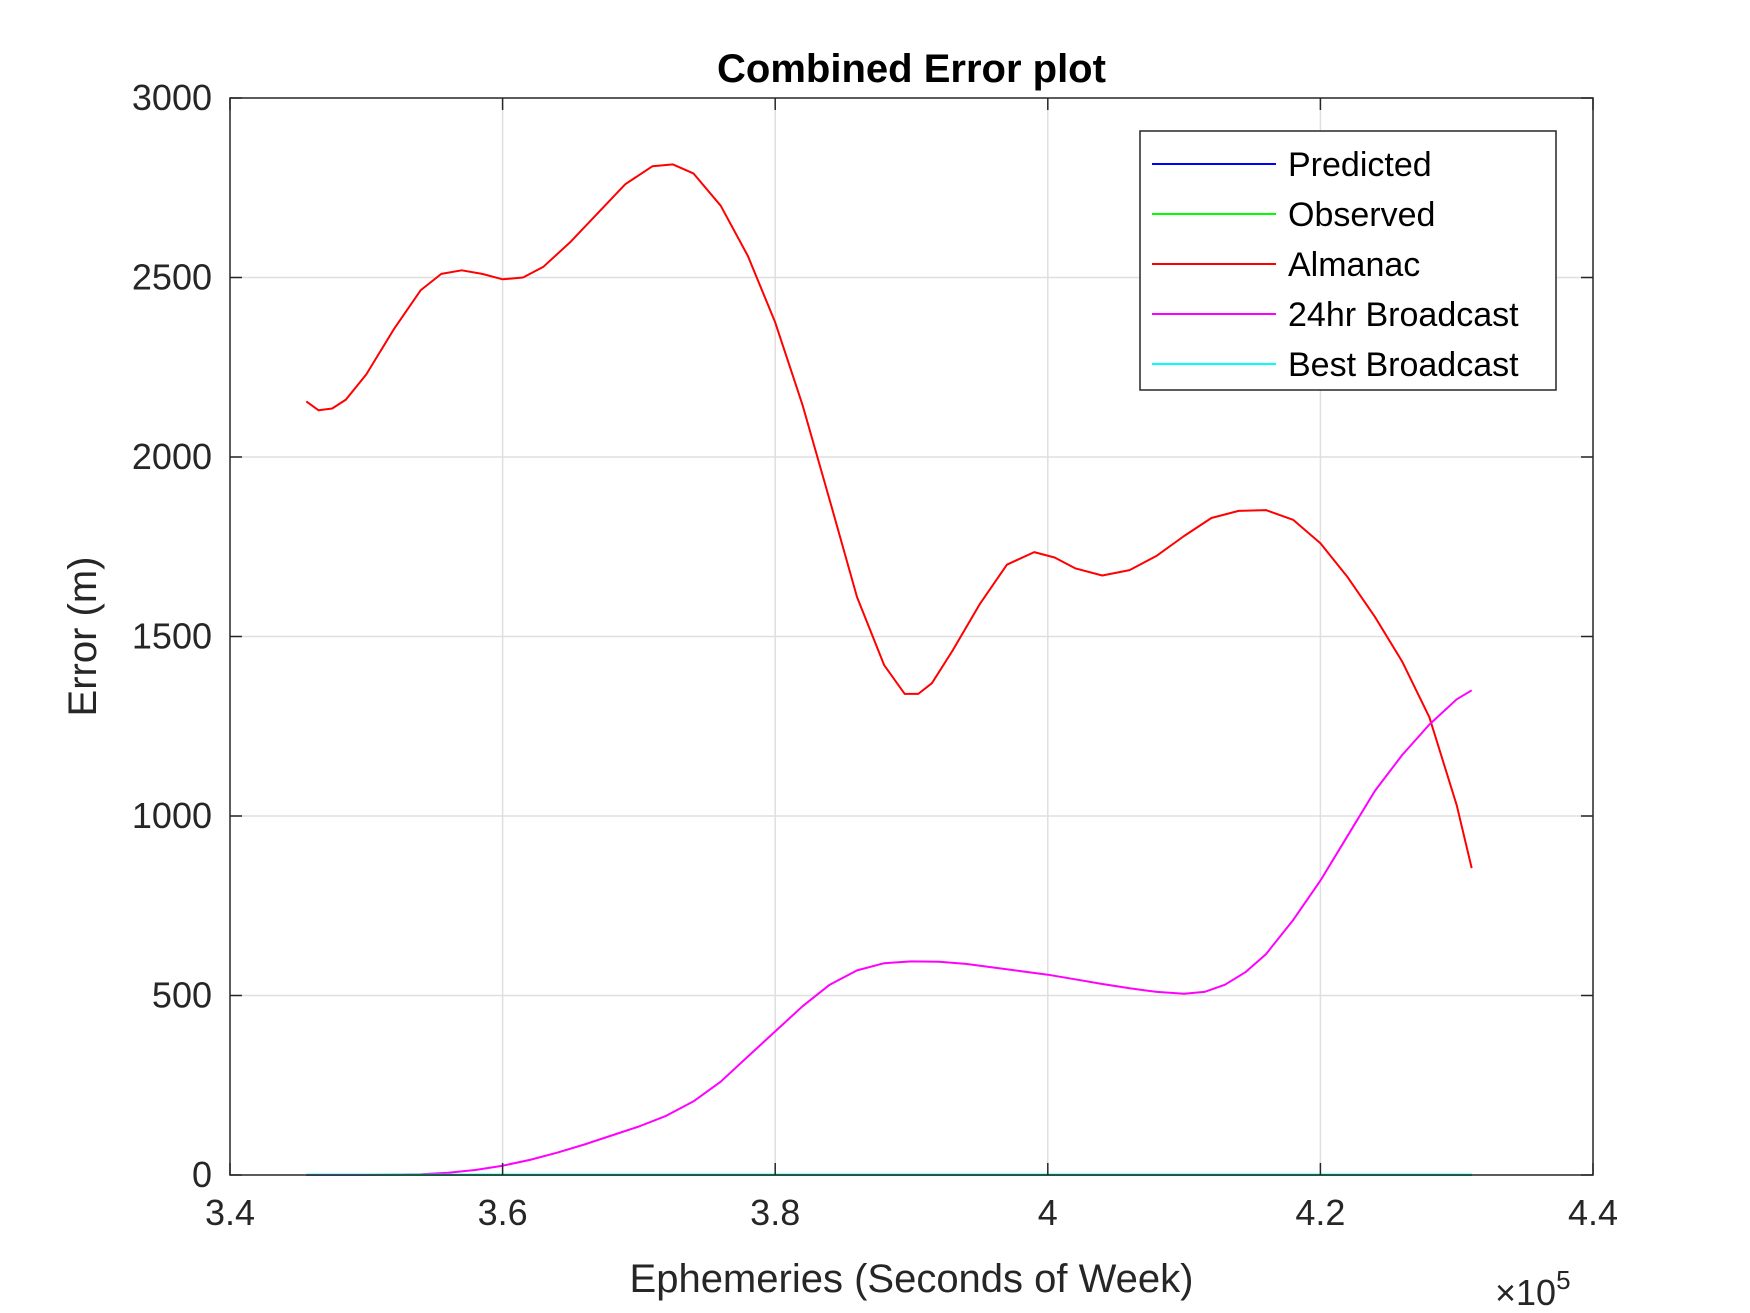 Image resolution: width=1750 pixels, height=1313 pixels. What do you see at coordinates (172, 815) in the screenshot?
I see `y-tick-label: 1000` at bounding box center [172, 815].